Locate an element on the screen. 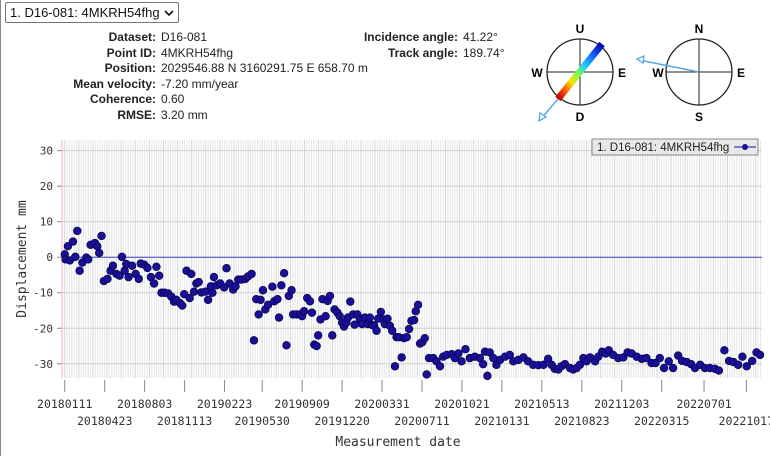 This screenshot has height=456, width=770. x-tick-label: 20220315 is located at coordinates (661, 421).